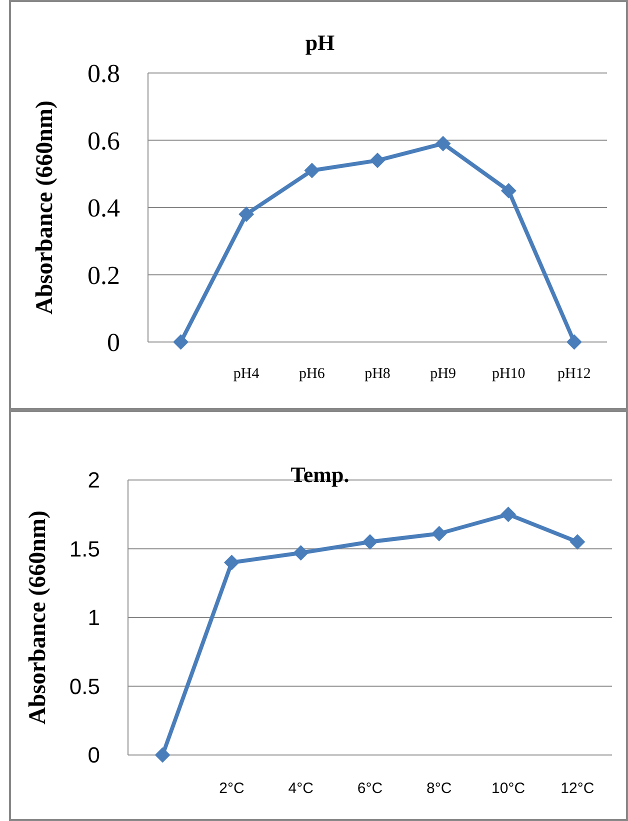  Describe the element at coordinates (312, 374) in the screenshot. I see `x-tick-label: pH6` at that location.